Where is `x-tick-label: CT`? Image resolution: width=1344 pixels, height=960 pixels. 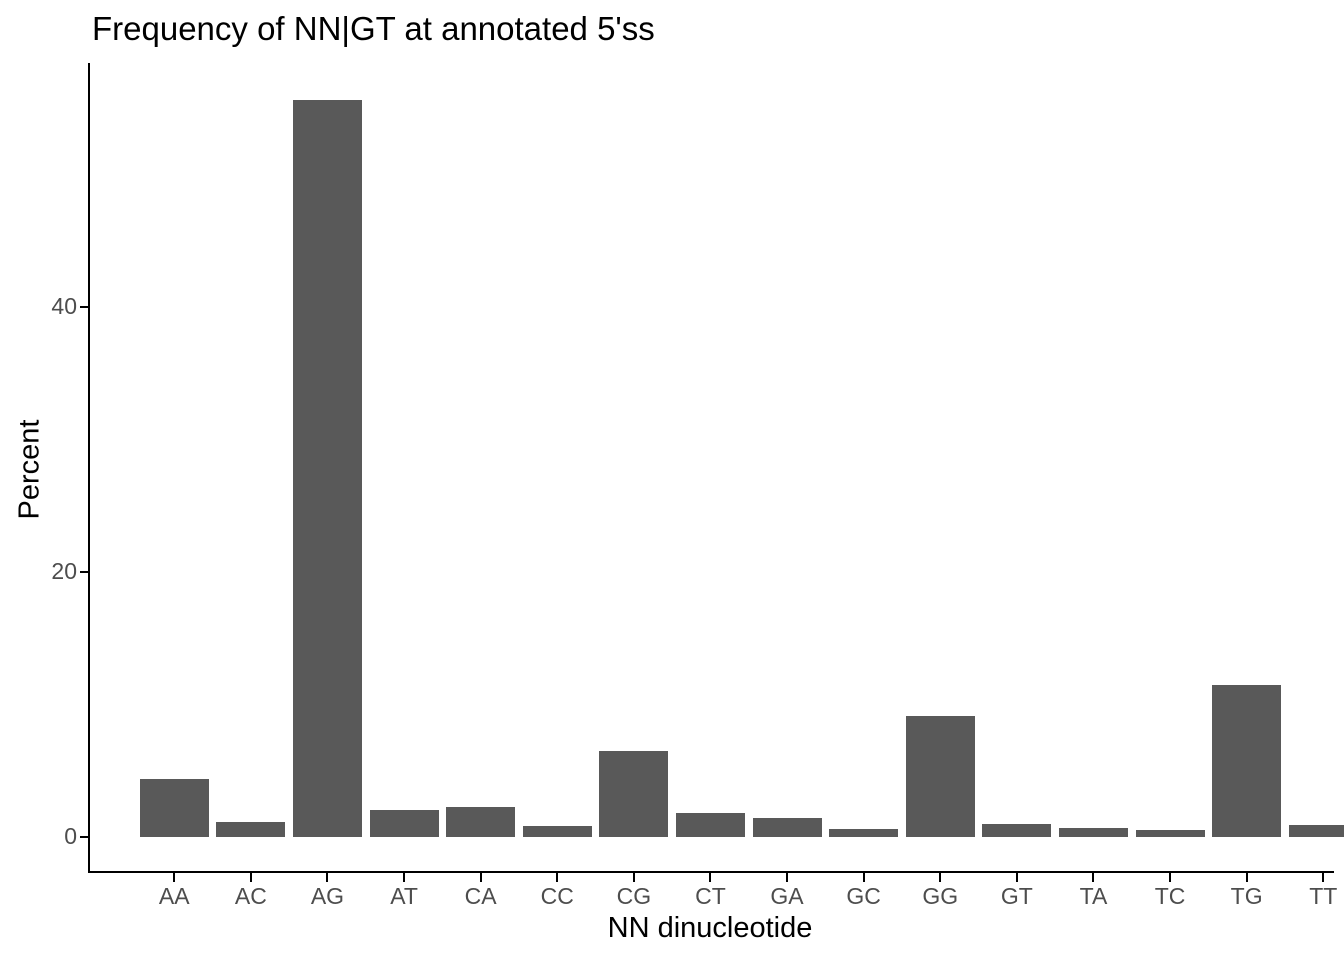 x-tick-label: CT is located at coordinates (710, 896).